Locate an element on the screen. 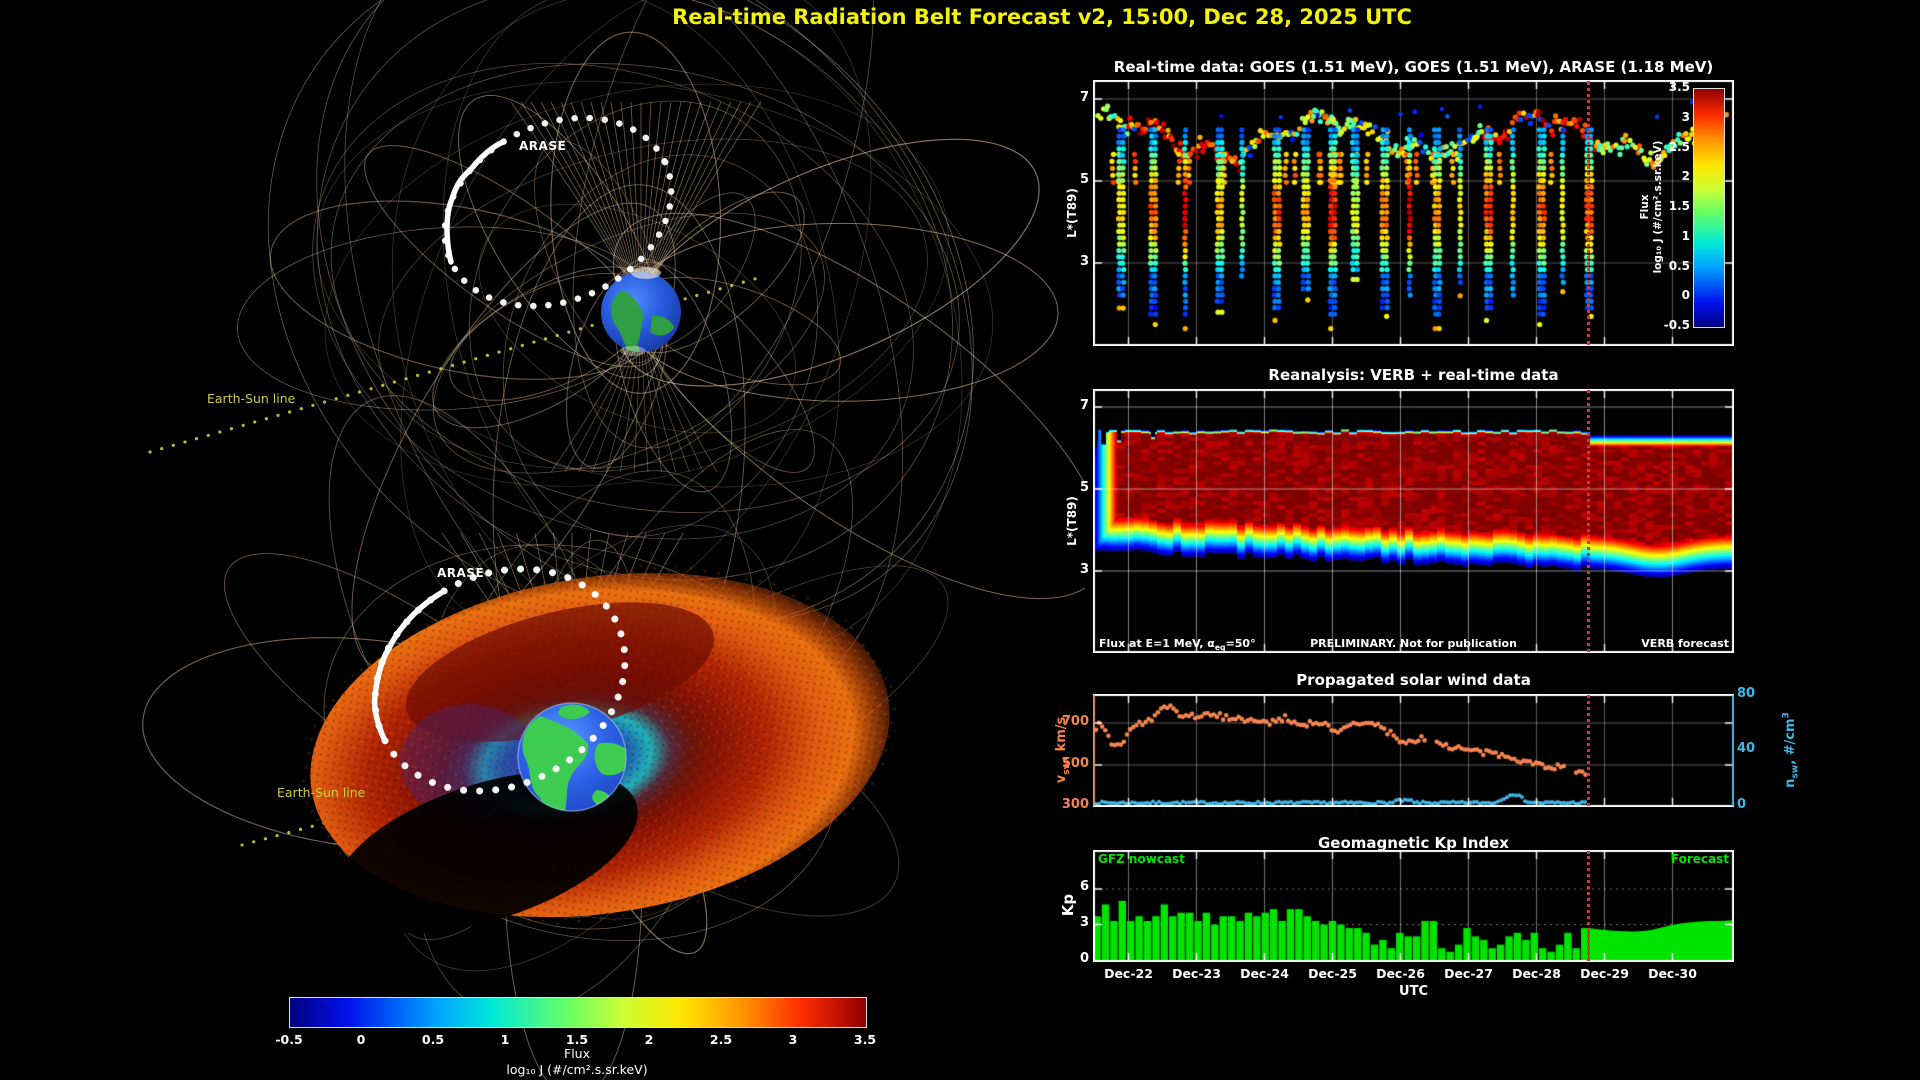  kp-ylabel: Kp is located at coordinates (1068, 905).